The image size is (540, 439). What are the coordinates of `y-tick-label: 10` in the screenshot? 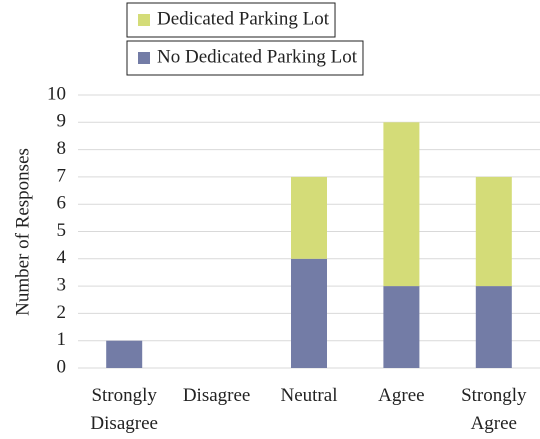 It's located at (56, 93).